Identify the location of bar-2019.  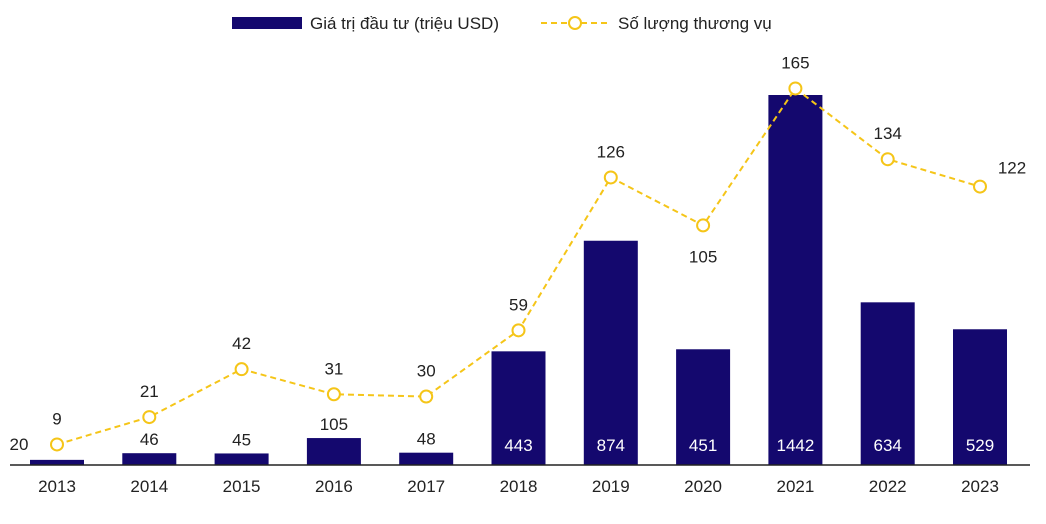
(610, 352).